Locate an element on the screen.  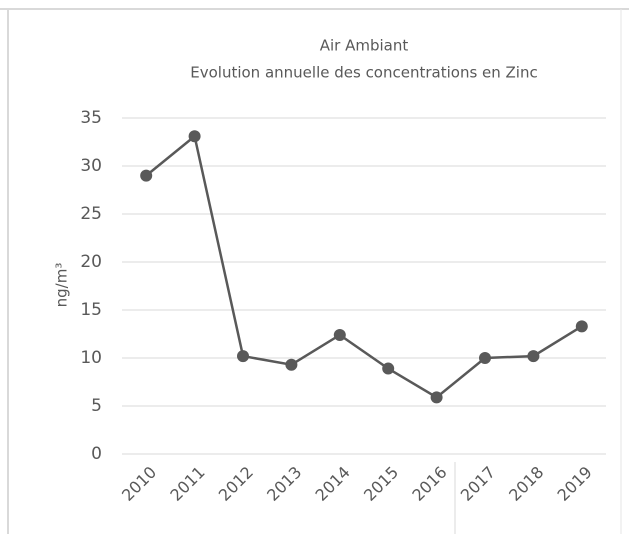
y-tick-label: 0 is located at coordinates (96, 454).